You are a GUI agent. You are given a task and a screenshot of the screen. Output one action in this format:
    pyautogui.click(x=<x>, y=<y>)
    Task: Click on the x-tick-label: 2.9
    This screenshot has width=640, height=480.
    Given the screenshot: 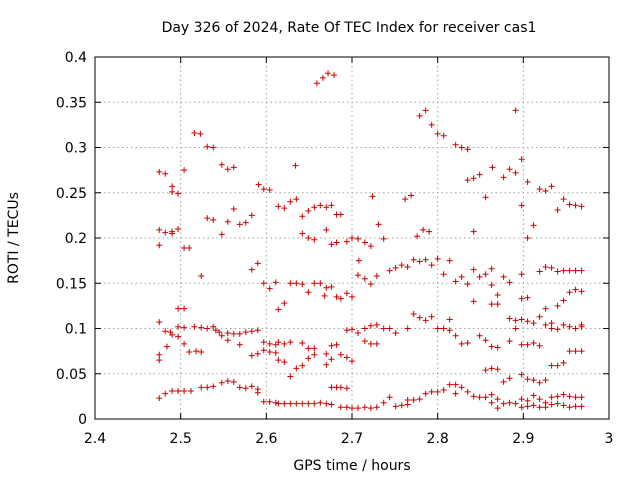 What is the action you would take?
    pyautogui.click(x=523, y=439)
    